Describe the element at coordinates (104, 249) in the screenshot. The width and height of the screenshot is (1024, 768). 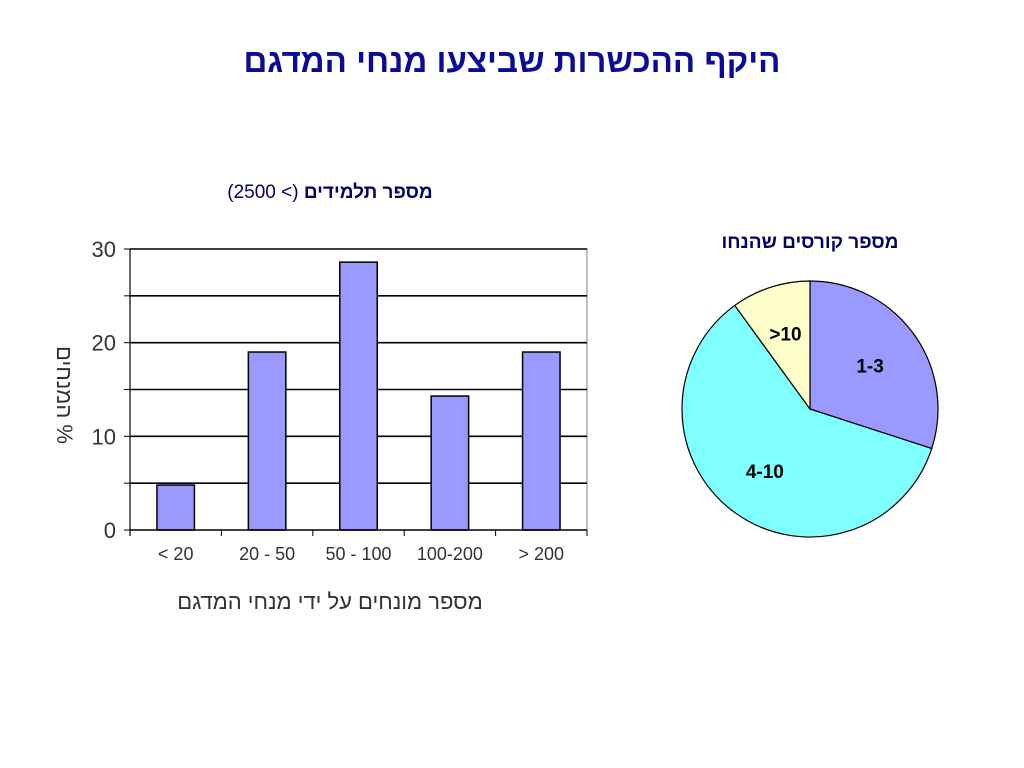
I see `bar-y-tick-label: 30` at that location.